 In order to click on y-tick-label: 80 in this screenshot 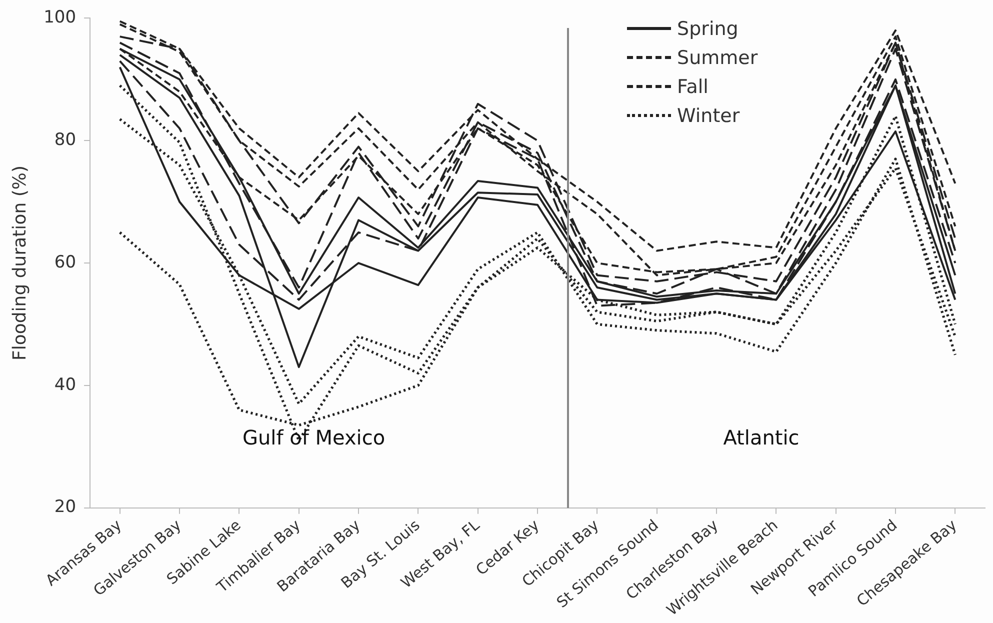, I will do `click(65, 140)`.